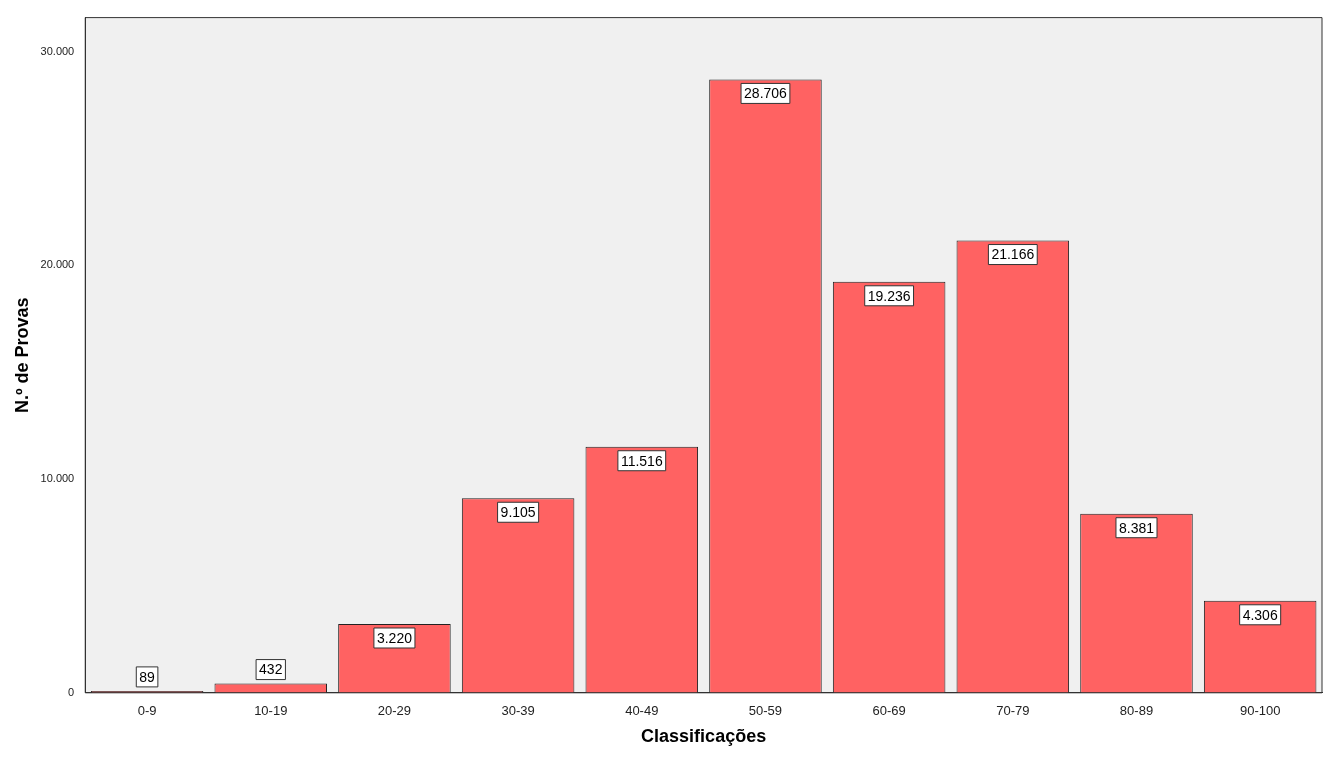 This screenshot has width=1338, height=760. Describe the element at coordinates (57, 50) in the screenshot. I see `y-tick-label: 30.000` at that location.